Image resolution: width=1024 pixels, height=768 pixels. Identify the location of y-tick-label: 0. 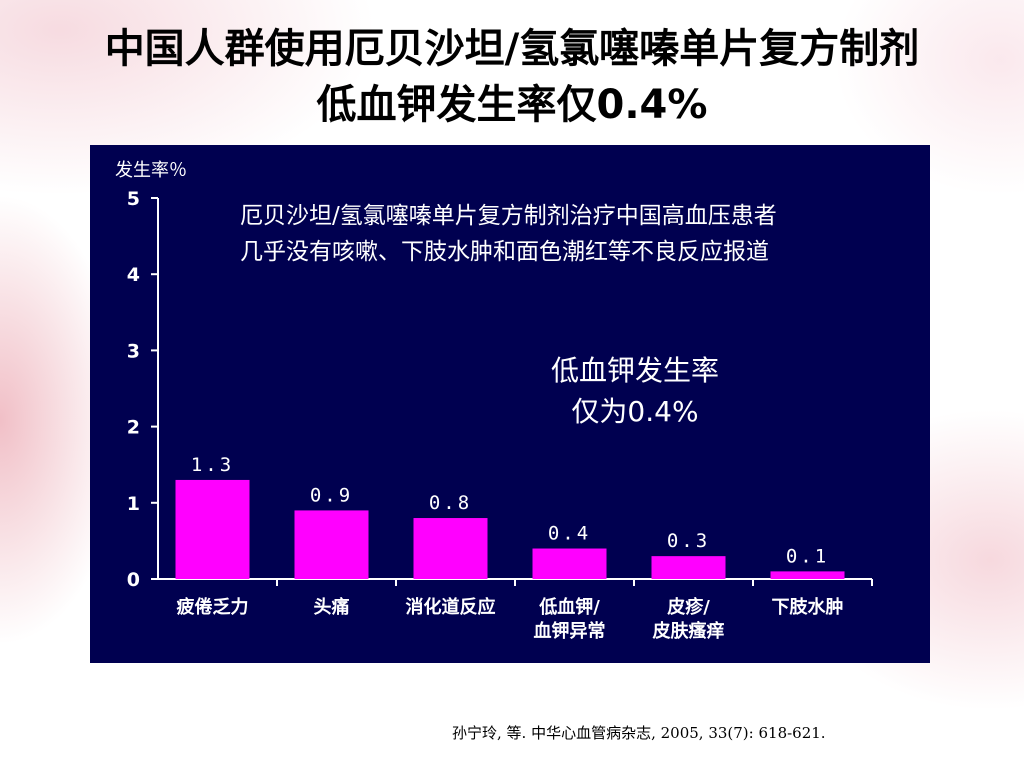
(133, 580).